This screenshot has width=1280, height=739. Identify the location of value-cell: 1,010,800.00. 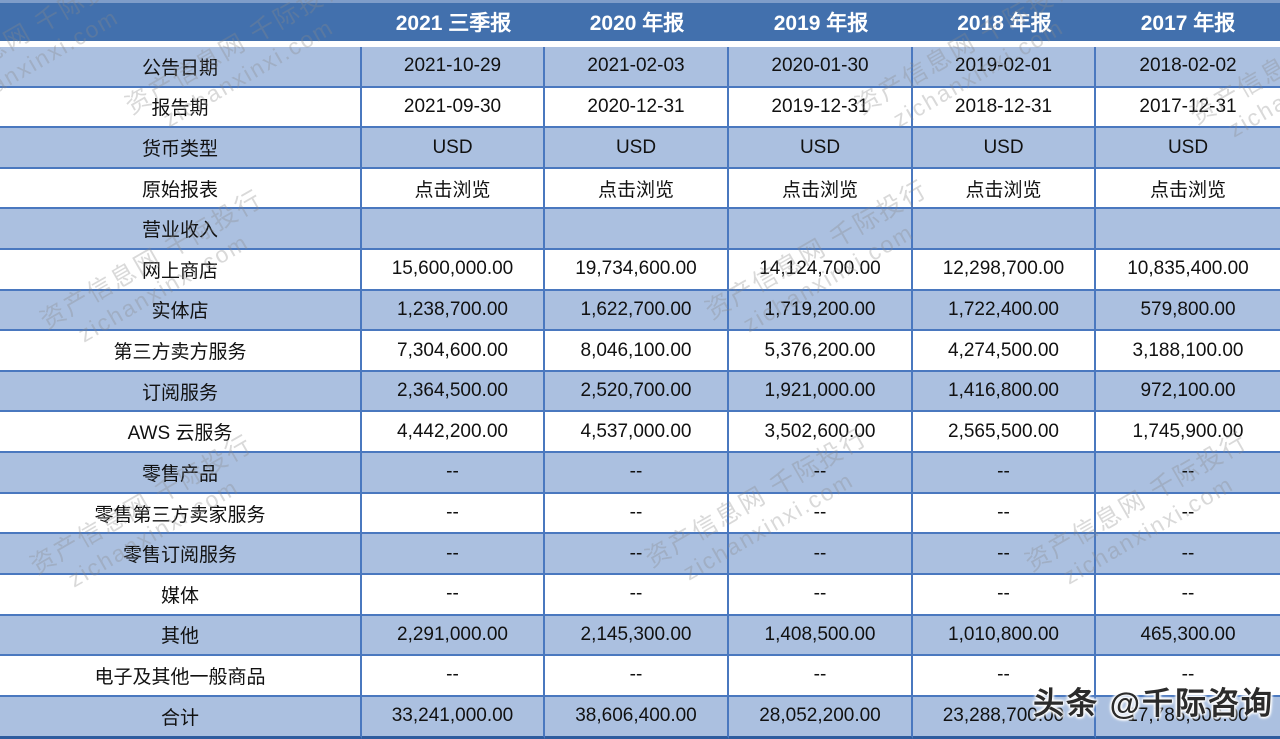
(1004, 636).